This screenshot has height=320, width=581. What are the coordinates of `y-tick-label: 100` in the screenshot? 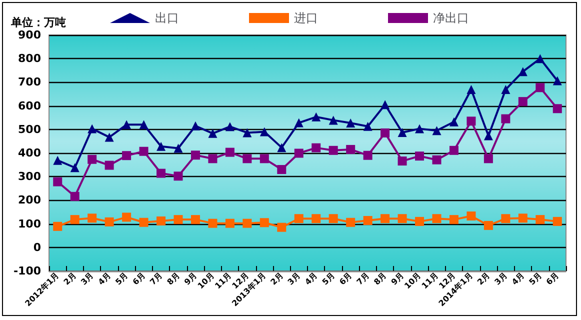 It's located at (30, 223).